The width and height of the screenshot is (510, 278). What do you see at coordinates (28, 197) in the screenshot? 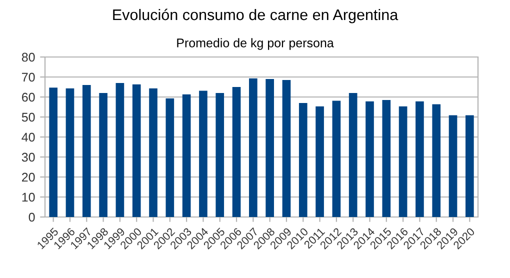
I see `y-tick-label: 10` at bounding box center [28, 197].